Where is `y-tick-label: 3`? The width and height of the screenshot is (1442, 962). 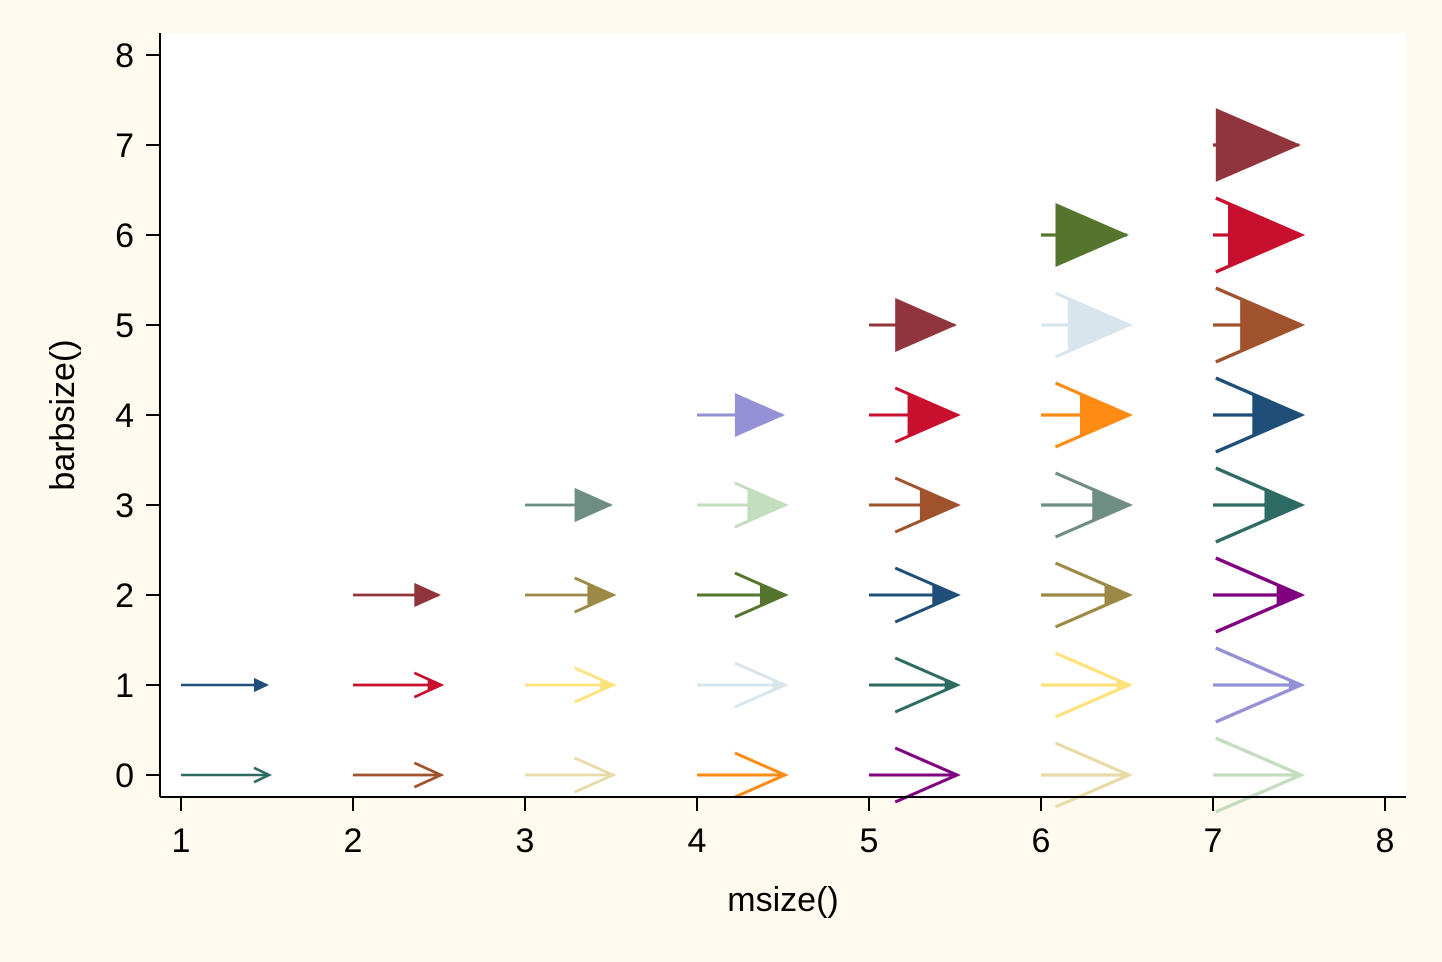
y-tick-label: 3 is located at coordinates (124, 506).